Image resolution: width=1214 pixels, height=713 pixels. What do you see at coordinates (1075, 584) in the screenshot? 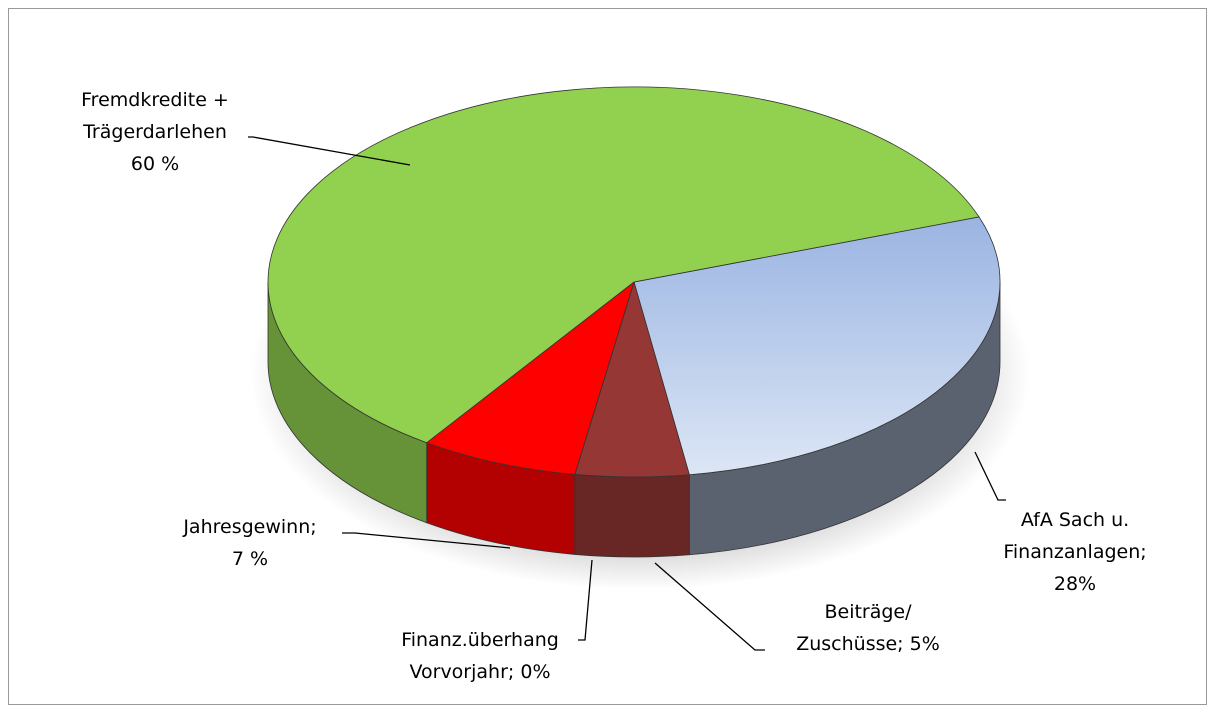
I see `value-label: 28%` at bounding box center [1075, 584].